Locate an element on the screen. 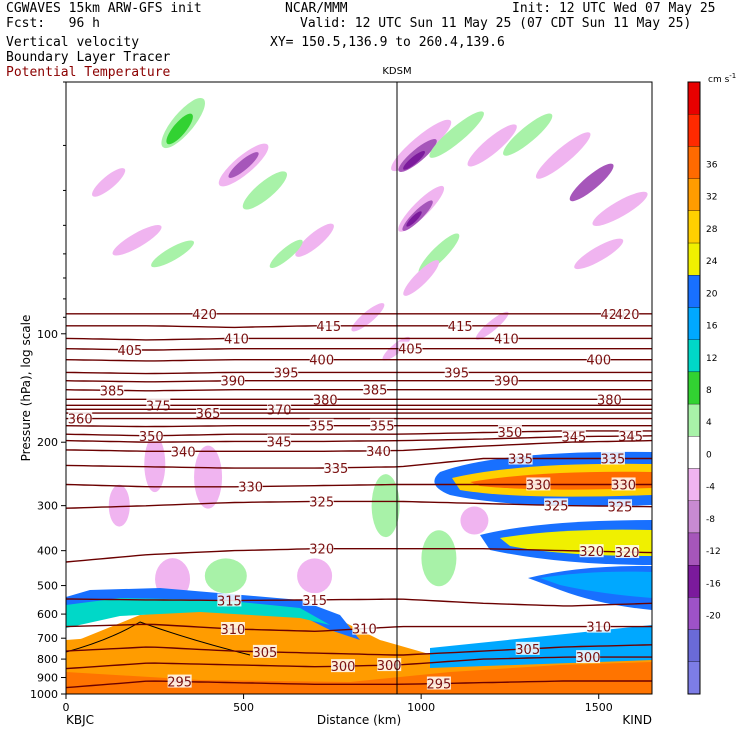 The height and width of the screenshot is (740, 740). colorbar-frame is located at coordinates (694, 388).